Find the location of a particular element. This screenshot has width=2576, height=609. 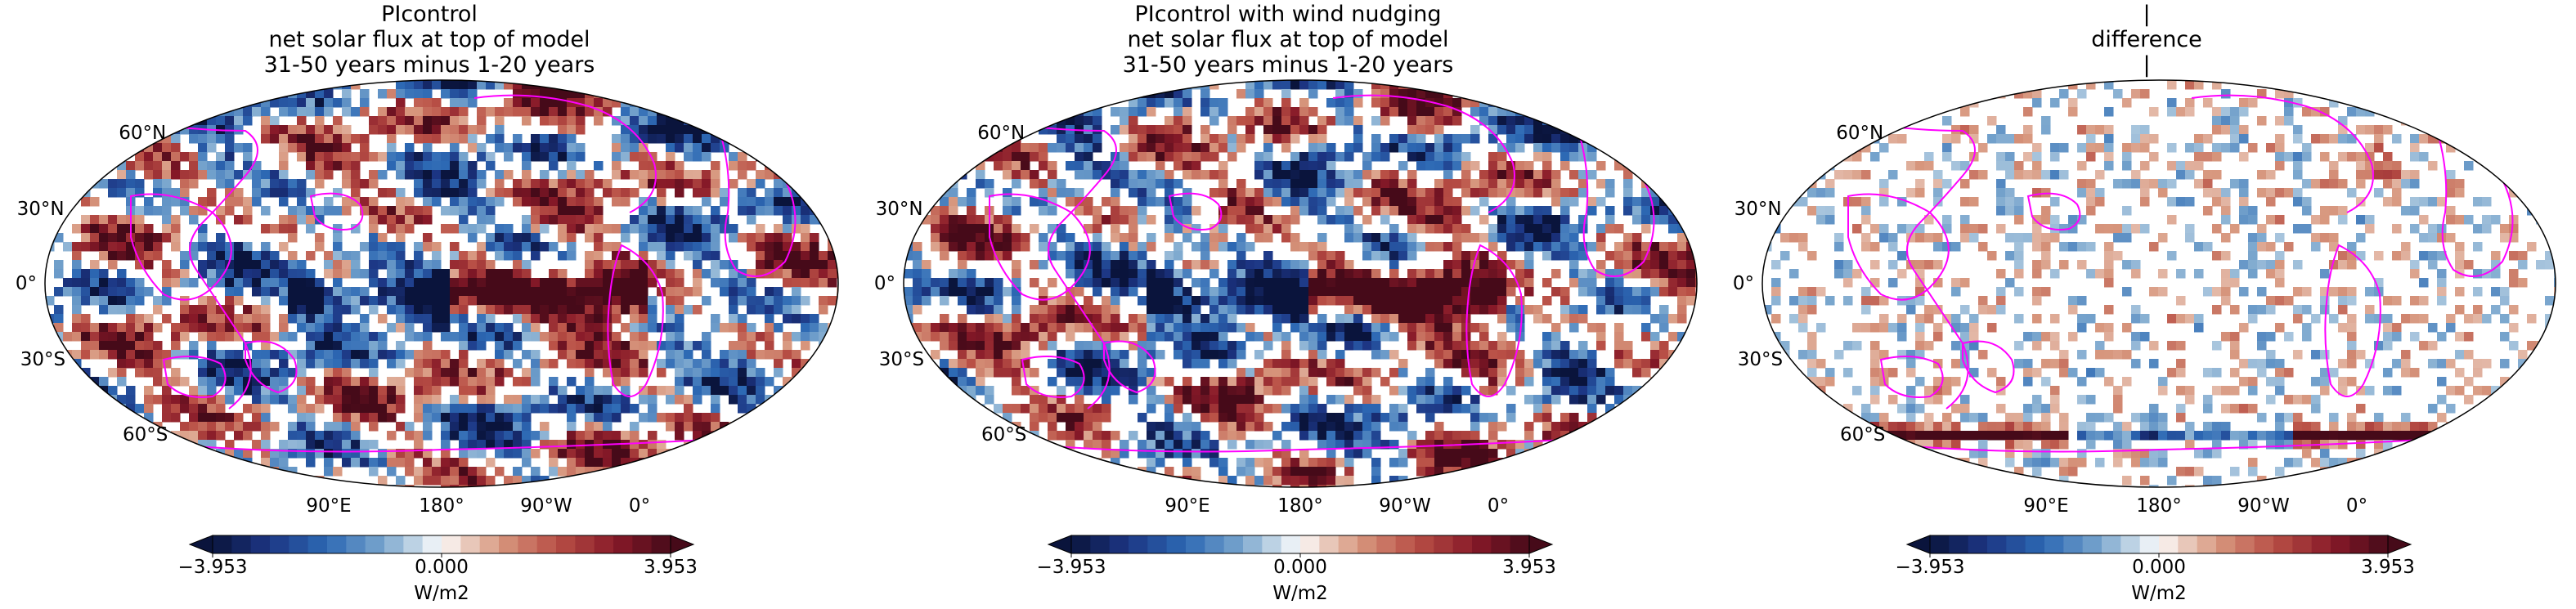

panel-title: | difference | is located at coordinates (2146, 40).